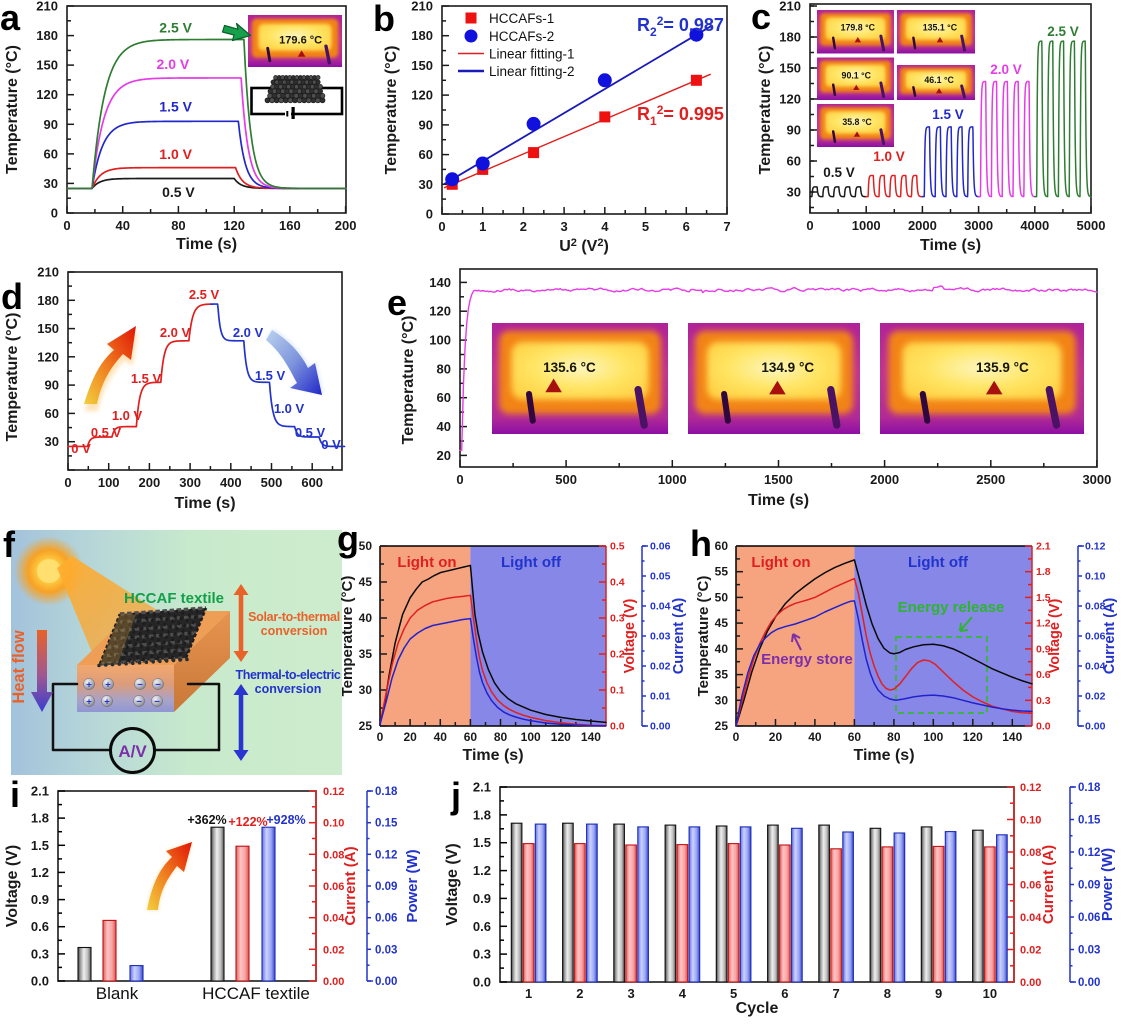 The height and width of the screenshot is (1025, 1127). What do you see at coordinates (1043, 675) in the screenshot?
I see `svg-text: 0.6` at bounding box center [1043, 675].